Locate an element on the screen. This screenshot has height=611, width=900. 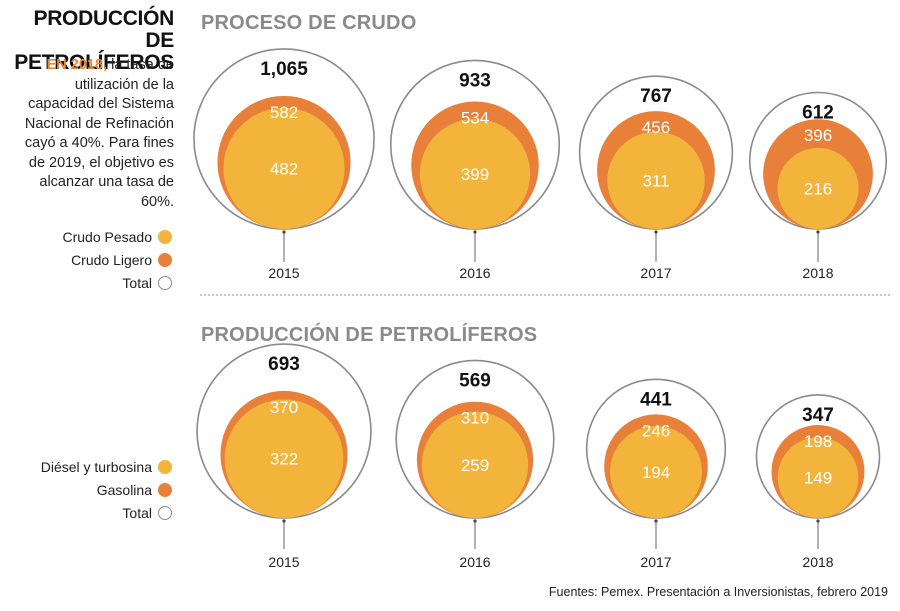
label-inner: 259 is located at coordinates (475, 465).